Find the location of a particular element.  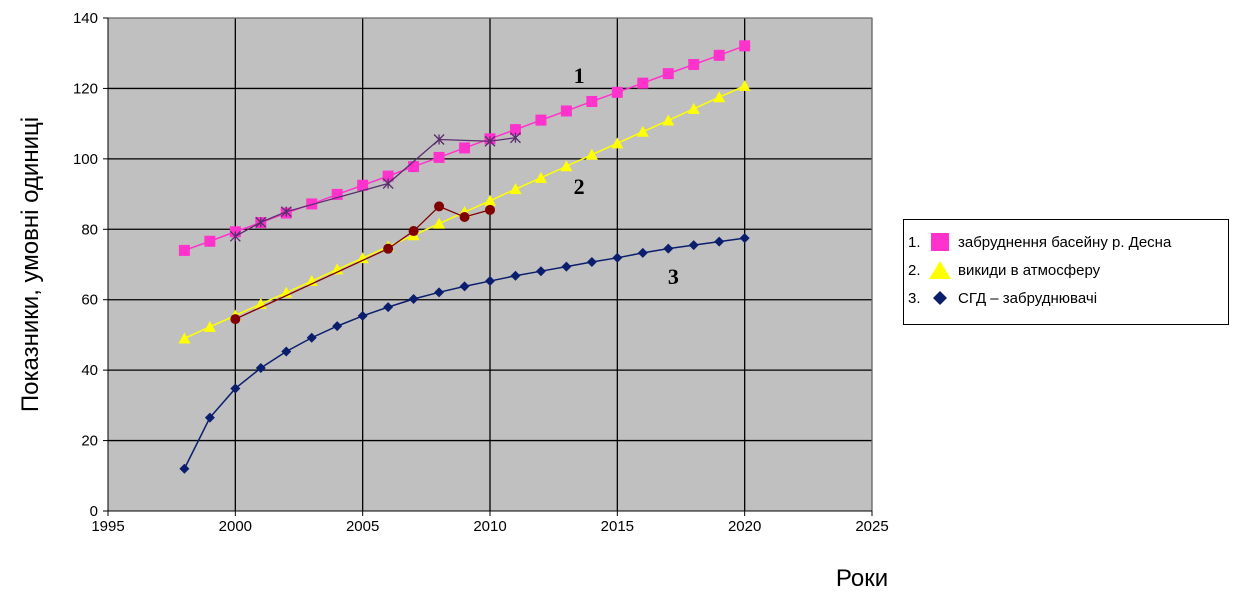

y-tick-label: 140 is located at coordinates (85, 18).